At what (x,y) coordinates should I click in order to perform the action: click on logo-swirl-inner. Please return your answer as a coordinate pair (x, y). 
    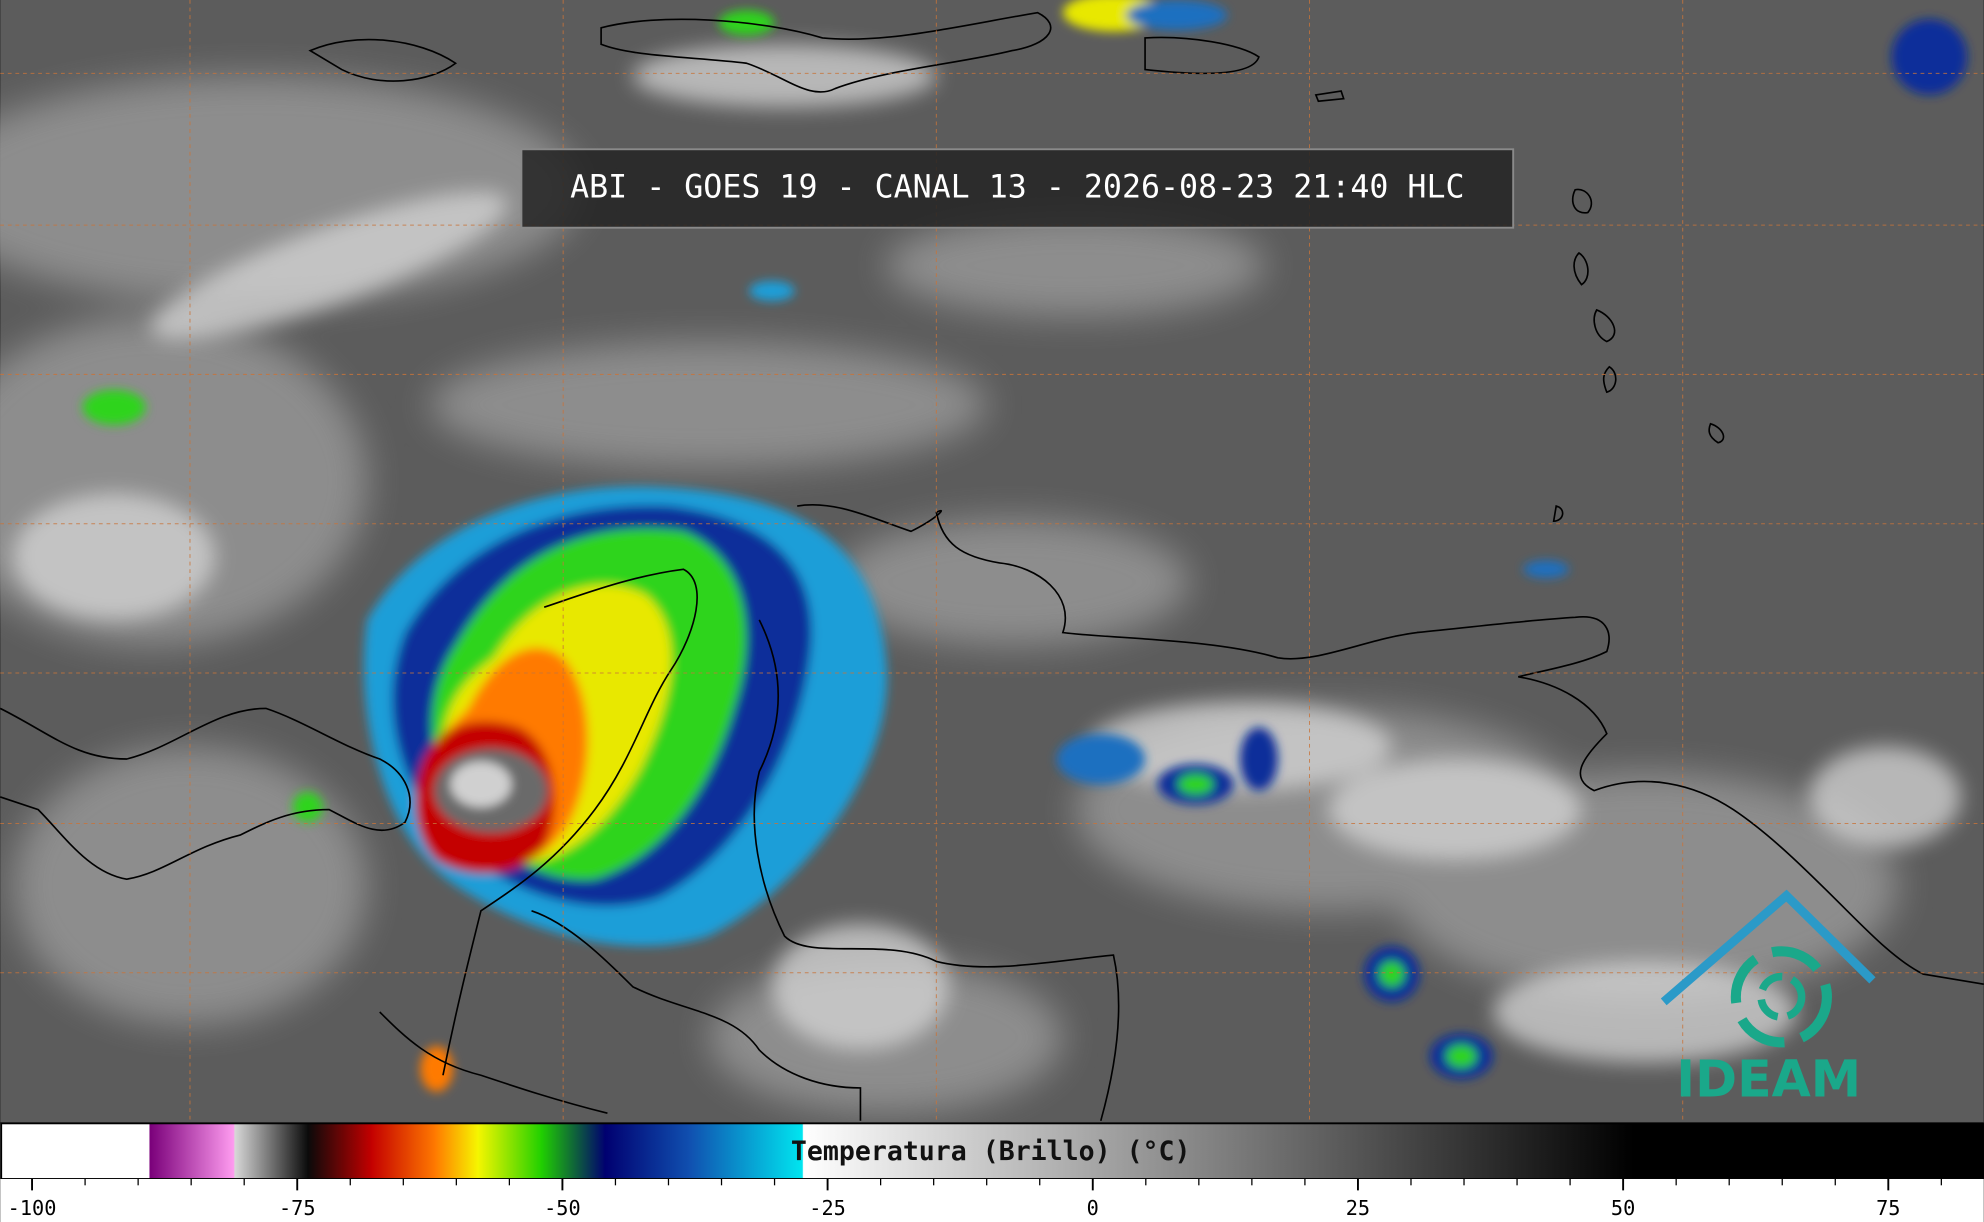
    Looking at the image, I should click on (1781, 996).